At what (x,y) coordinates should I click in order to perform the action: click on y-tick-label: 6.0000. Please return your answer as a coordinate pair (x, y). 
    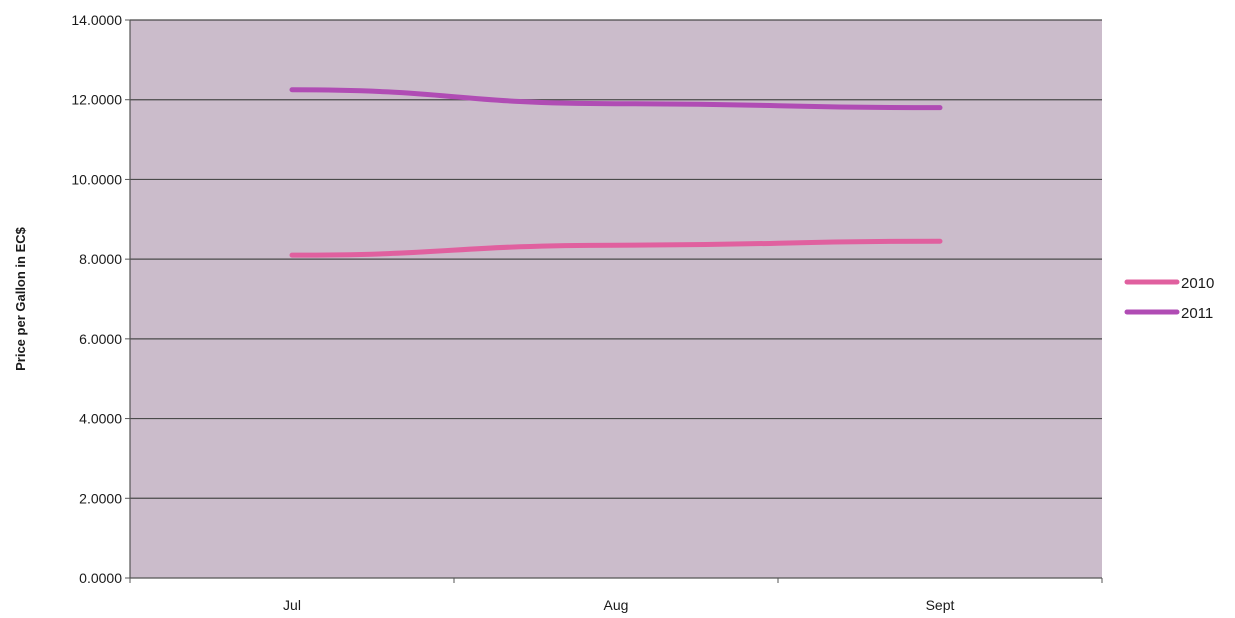
    Looking at the image, I should click on (100, 339).